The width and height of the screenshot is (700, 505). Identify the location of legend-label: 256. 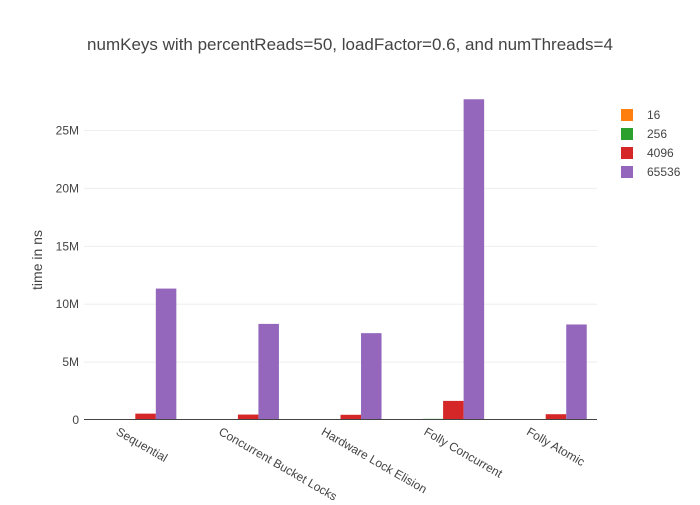
(657, 134).